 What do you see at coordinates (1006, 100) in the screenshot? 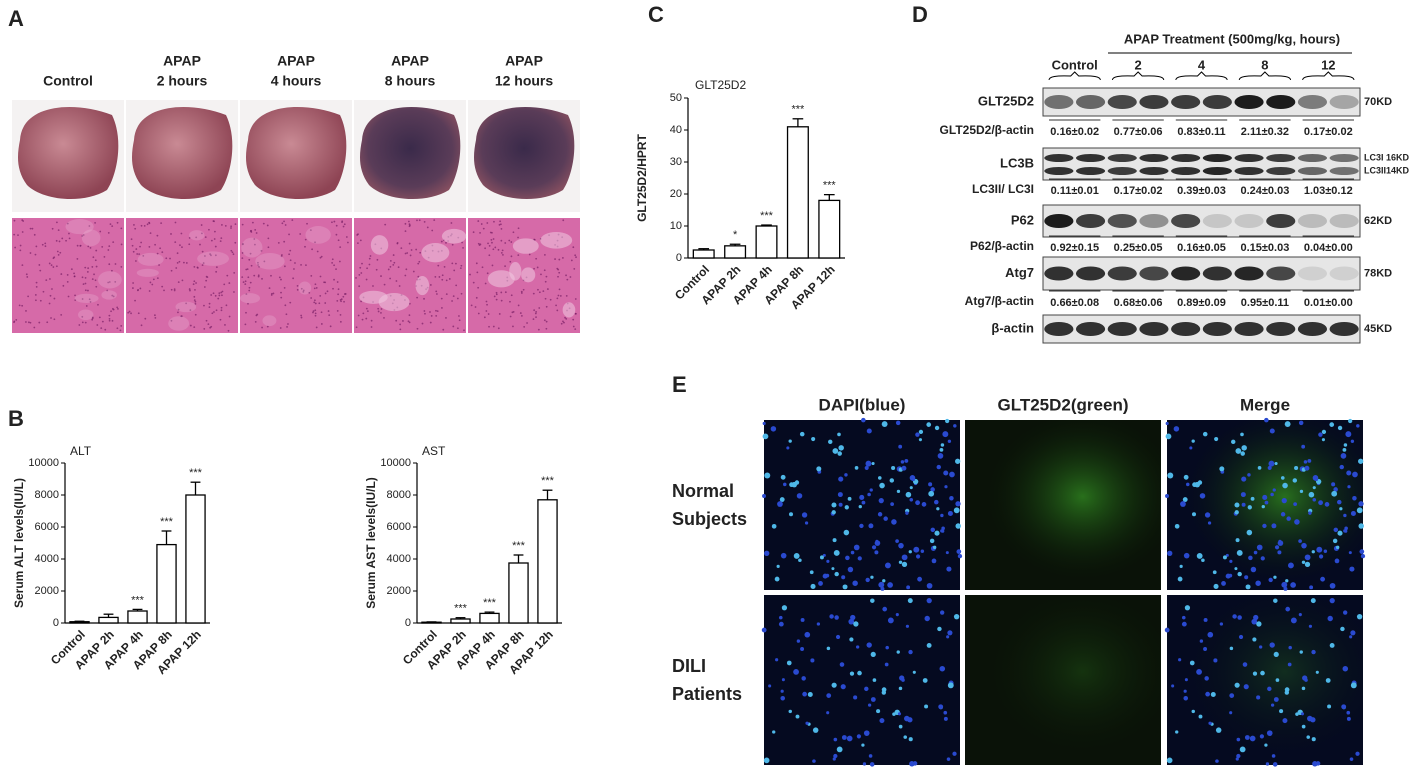
I see `blot-label: GLT25D2` at bounding box center [1006, 100].